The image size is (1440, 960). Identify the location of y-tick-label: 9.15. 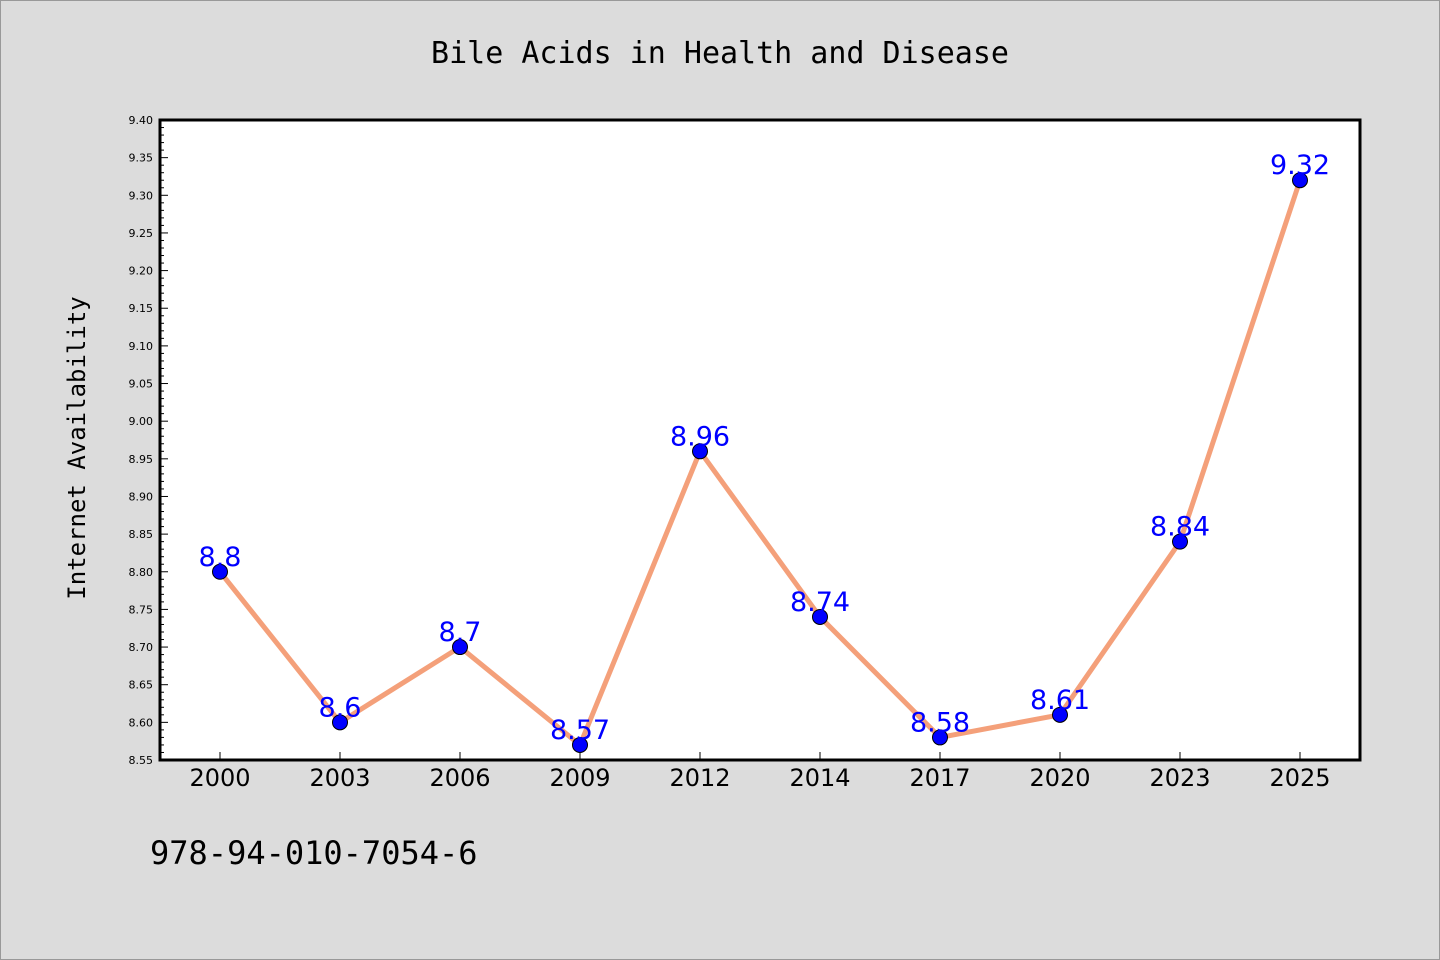
(141, 308).